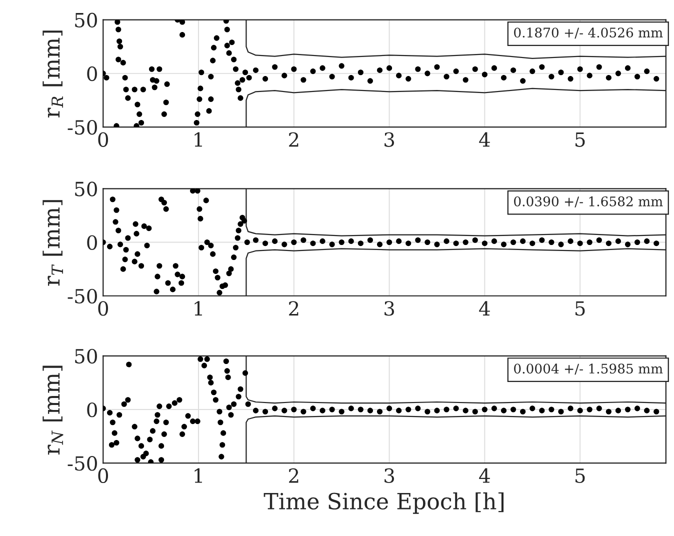 This screenshot has height=536, width=674. I want to click on annotation: 0.1870 +/- 4.0526 mm, so click(588, 33).